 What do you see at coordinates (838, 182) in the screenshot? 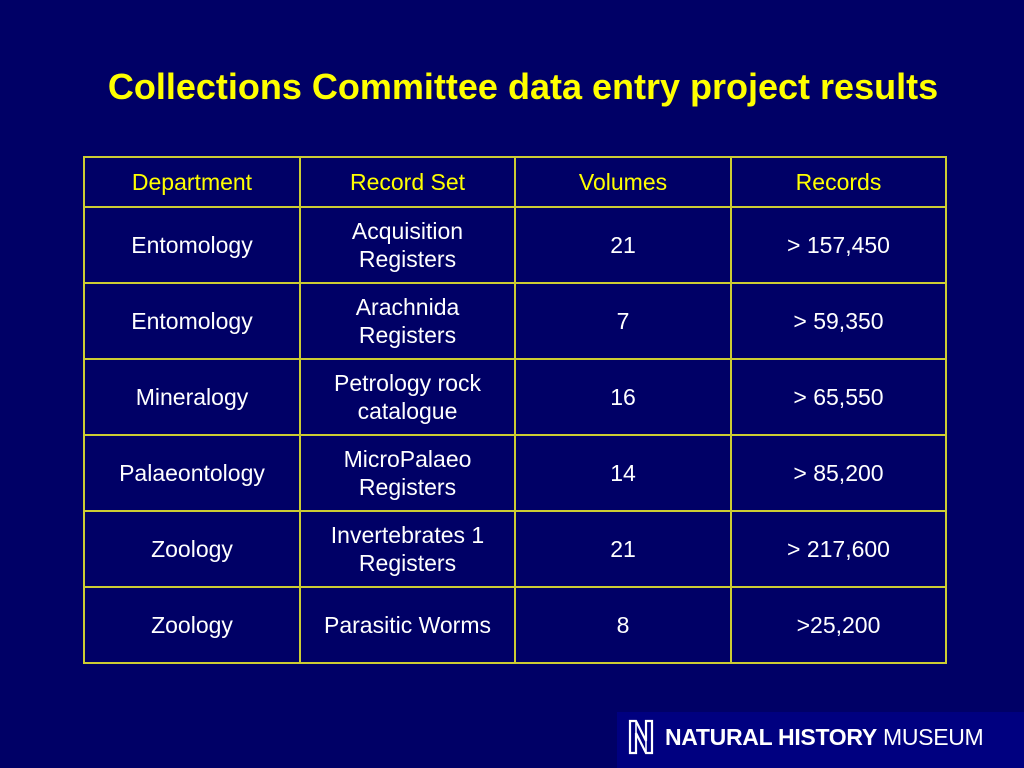
I see `header-records: Records` at bounding box center [838, 182].